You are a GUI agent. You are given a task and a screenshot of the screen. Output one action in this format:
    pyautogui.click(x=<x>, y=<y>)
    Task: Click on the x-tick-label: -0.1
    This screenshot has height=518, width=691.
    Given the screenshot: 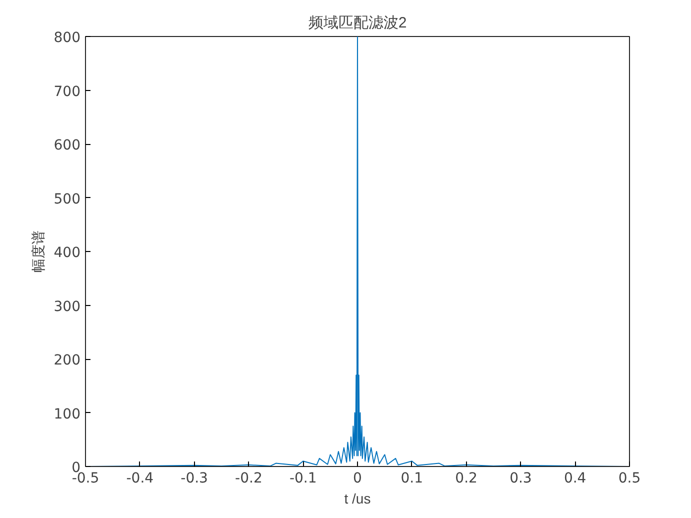 What is the action you would take?
    pyautogui.click(x=303, y=478)
    